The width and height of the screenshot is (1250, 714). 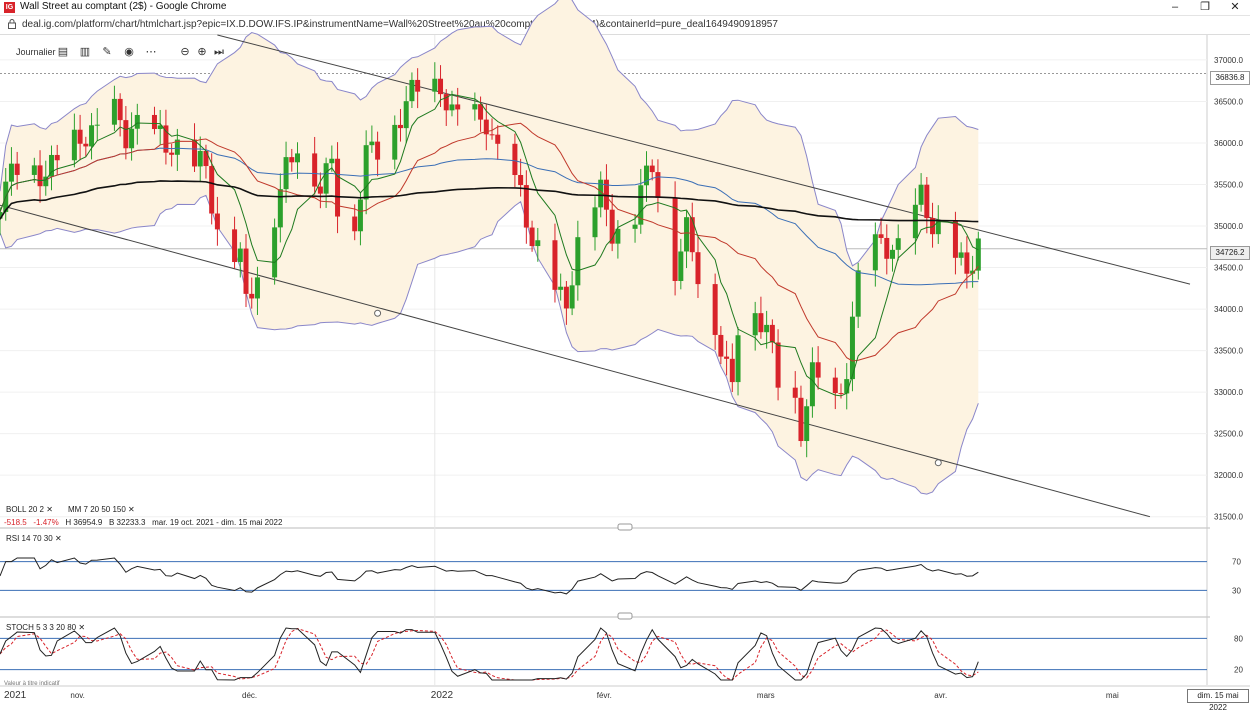 What do you see at coordinates (1228, 143) in the screenshot?
I see `price-tick-label: 36000.0` at bounding box center [1228, 143].